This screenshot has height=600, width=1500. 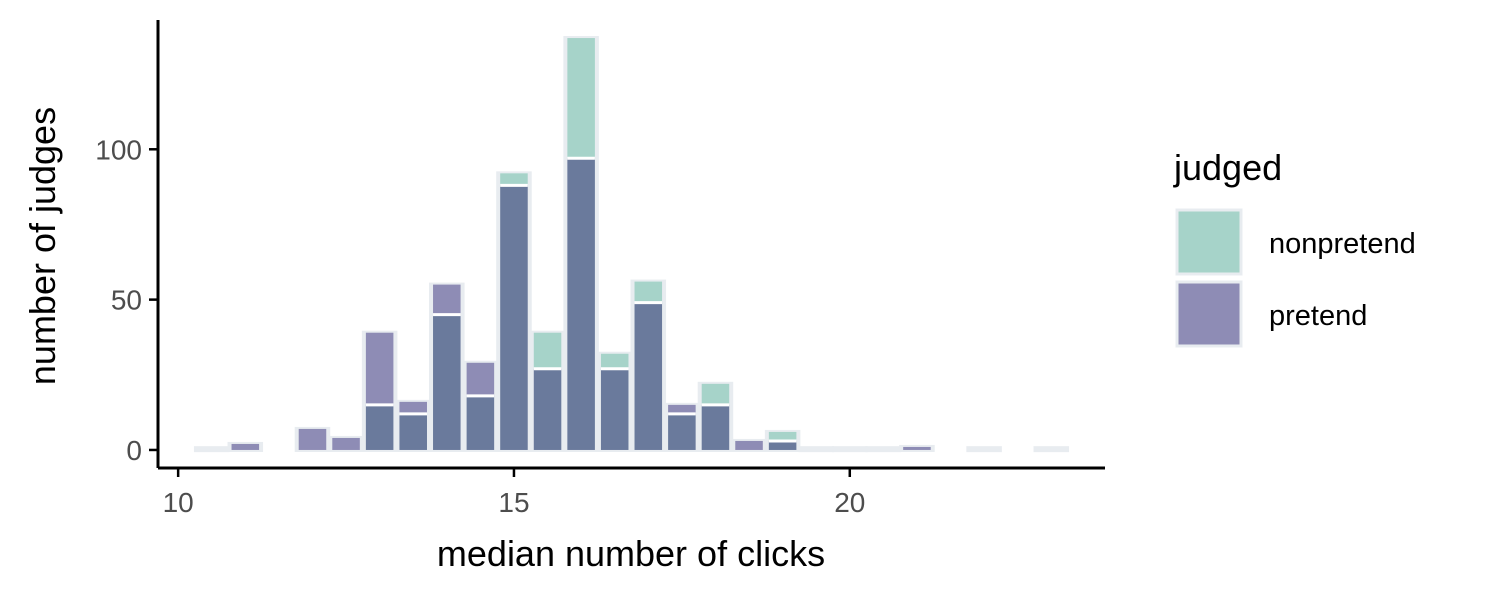 What do you see at coordinates (631, 553) in the screenshot?
I see `x-axis-title: median number of clicks` at bounding box center [631, 553].